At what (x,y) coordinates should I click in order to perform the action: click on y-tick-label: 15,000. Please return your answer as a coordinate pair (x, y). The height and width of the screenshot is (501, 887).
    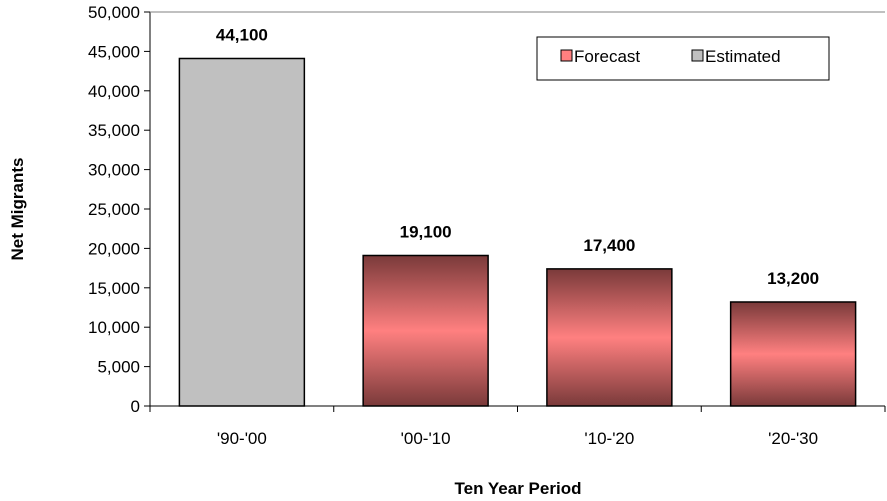
    Looking at the image, I should click on (114, 288).